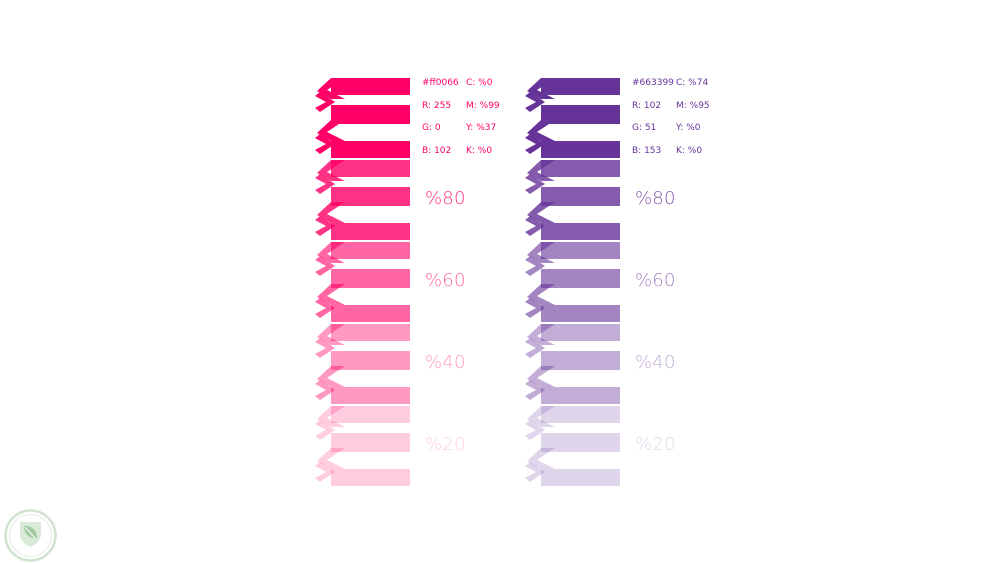 This screenshot has height=563, width=1000. I want to click on blue-value: B: 153, so click(647, 150).